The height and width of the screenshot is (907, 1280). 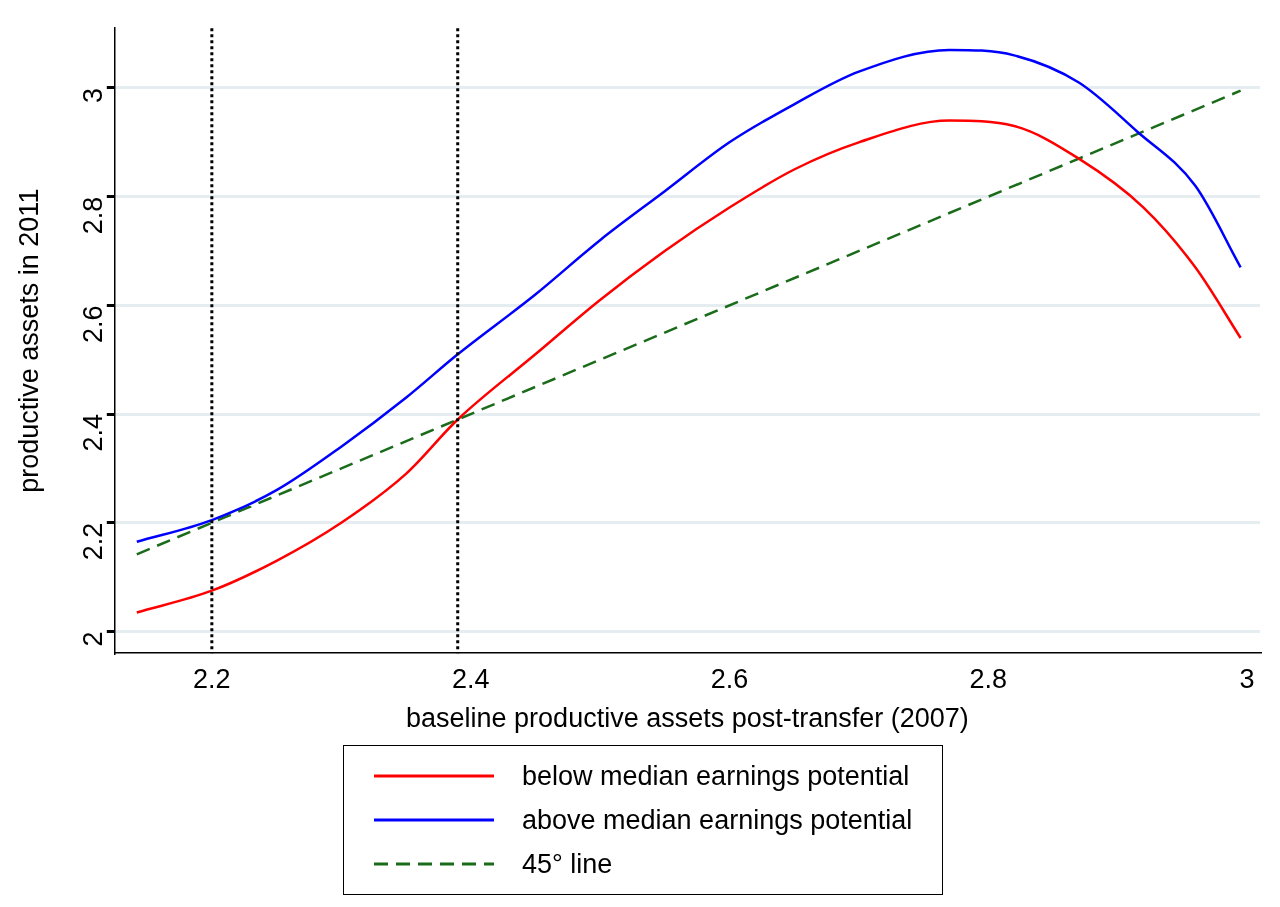 What do you see at coordinates (729, 678) in the screenshot?
I see `x-tick-label: 2.6` at bounding box center [729, 678].